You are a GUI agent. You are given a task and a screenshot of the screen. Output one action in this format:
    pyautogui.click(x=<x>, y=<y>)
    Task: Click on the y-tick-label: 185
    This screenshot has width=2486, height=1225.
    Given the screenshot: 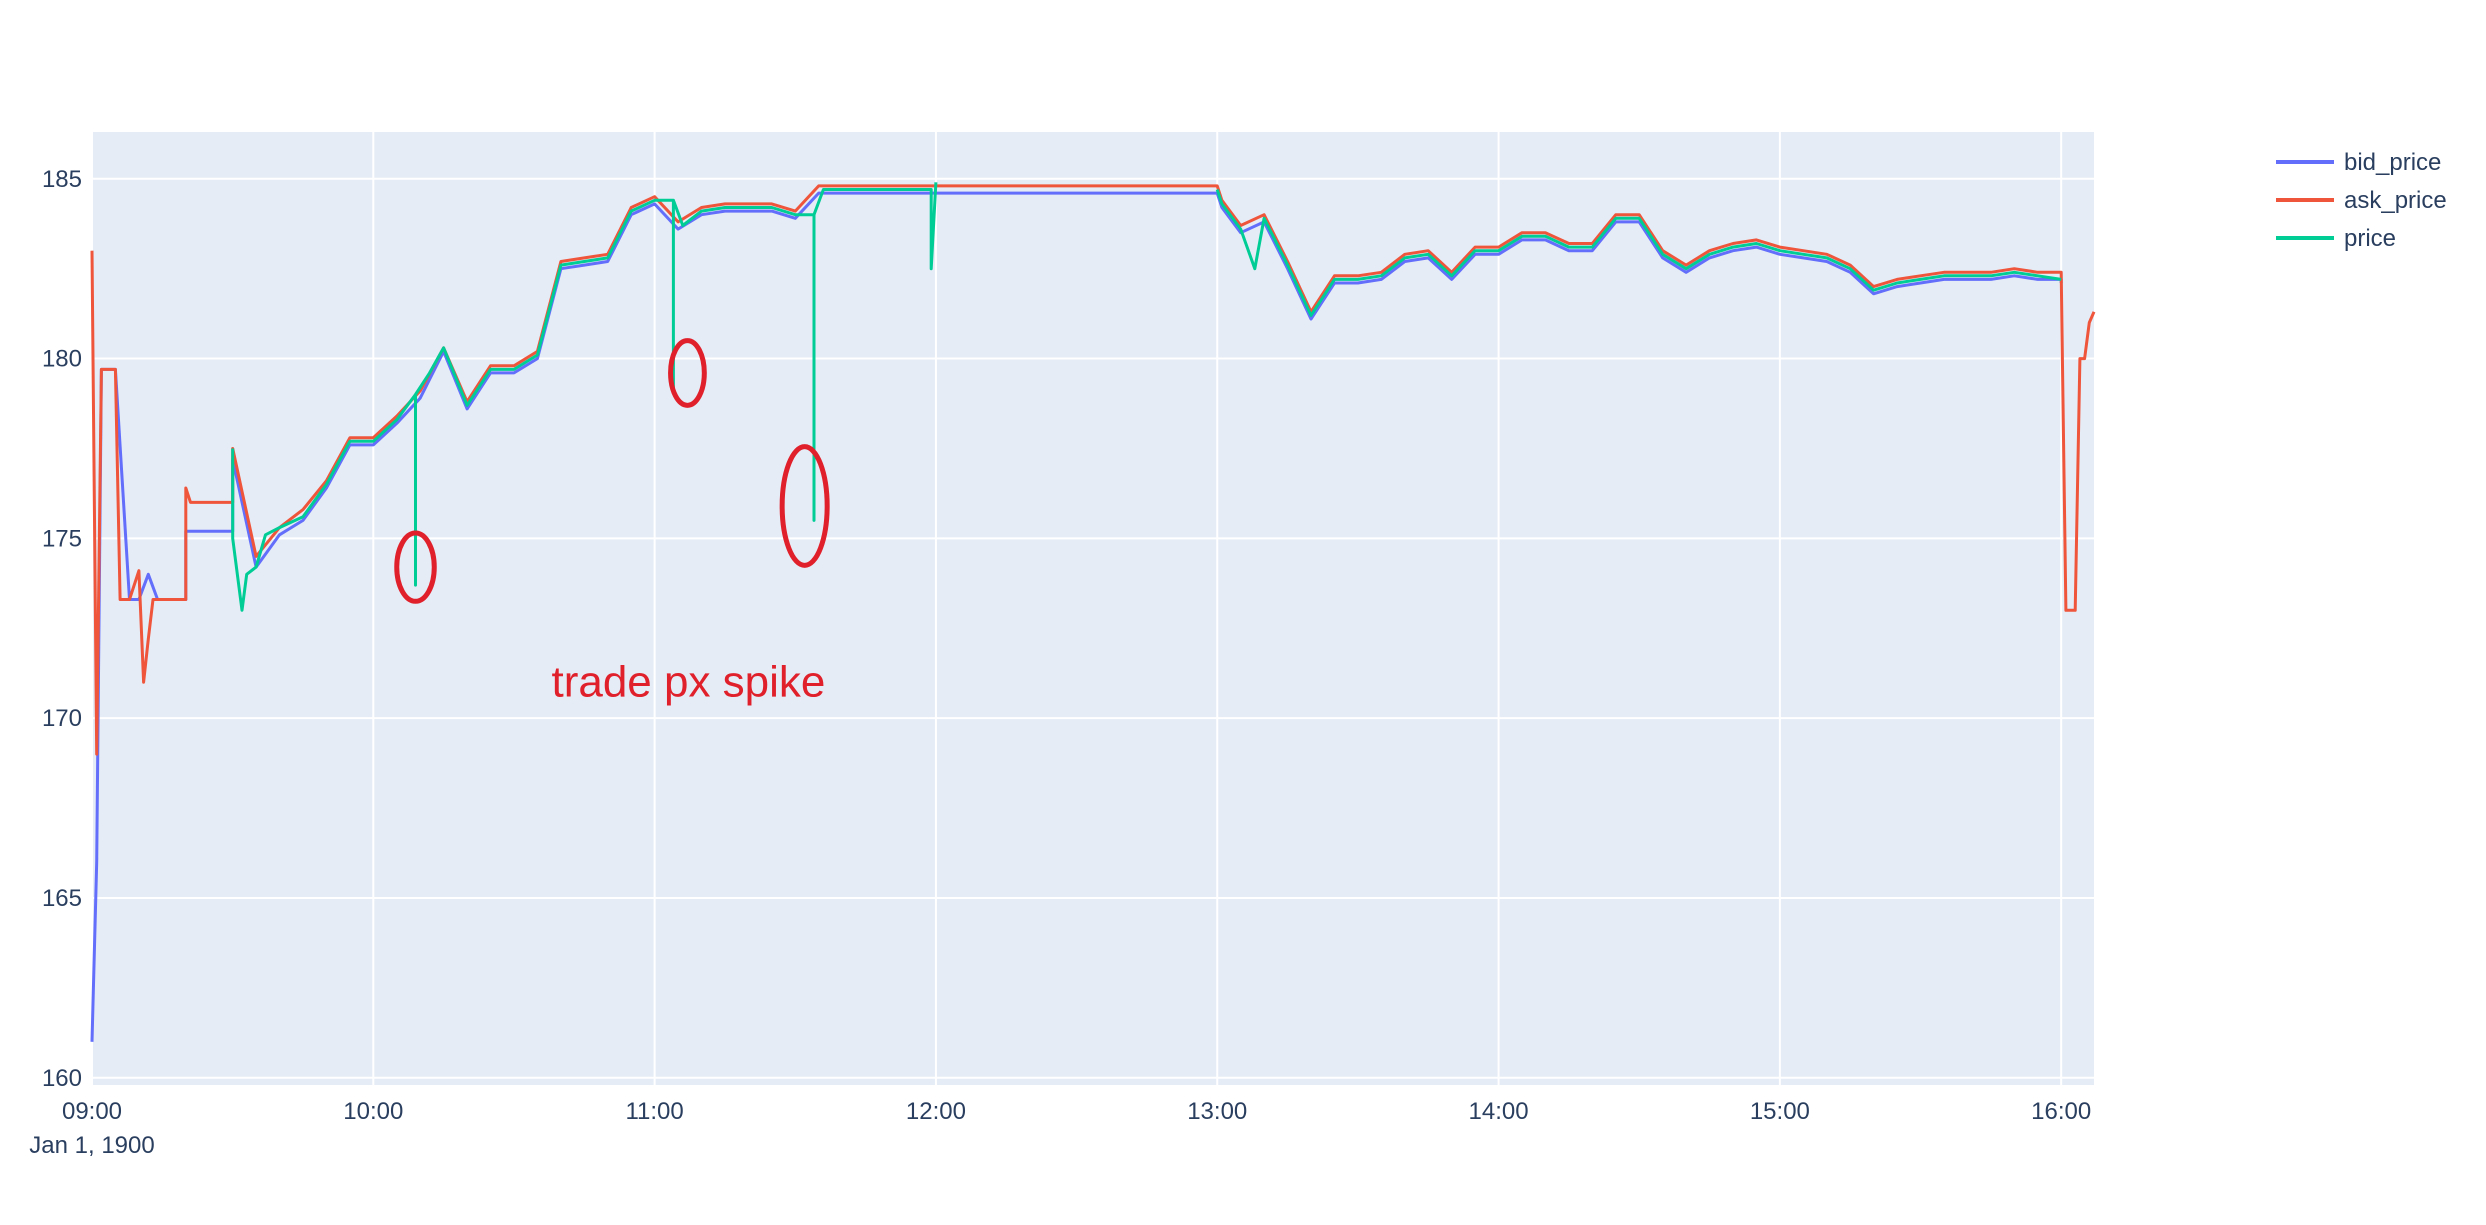 What is the action you would take?
    pyautogui.click(x=62, y=179)
    